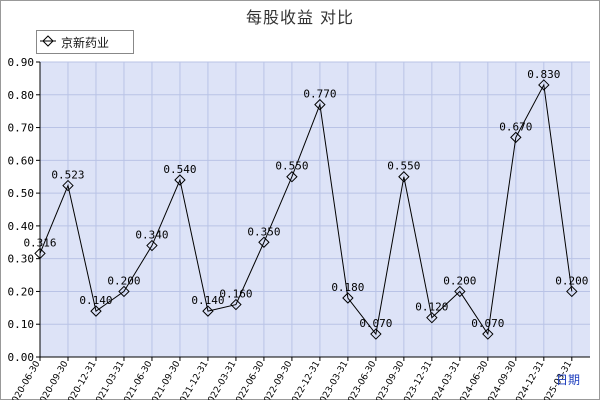 This screenshot has width=600, height=400. I want to click on y-tick-labels: 0.00 0.10 0.20 0.30 0.40 0.50 0.60 0.70 0.80 0.90, so click(24, 210).